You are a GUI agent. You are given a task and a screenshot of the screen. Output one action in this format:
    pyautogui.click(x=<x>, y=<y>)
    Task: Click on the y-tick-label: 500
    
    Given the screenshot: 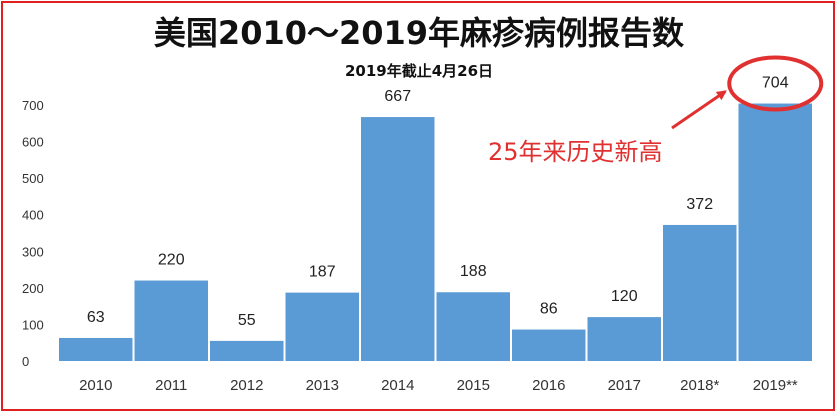 What is the action you would take?
    pyautogui.click(x=33, y=178)
    